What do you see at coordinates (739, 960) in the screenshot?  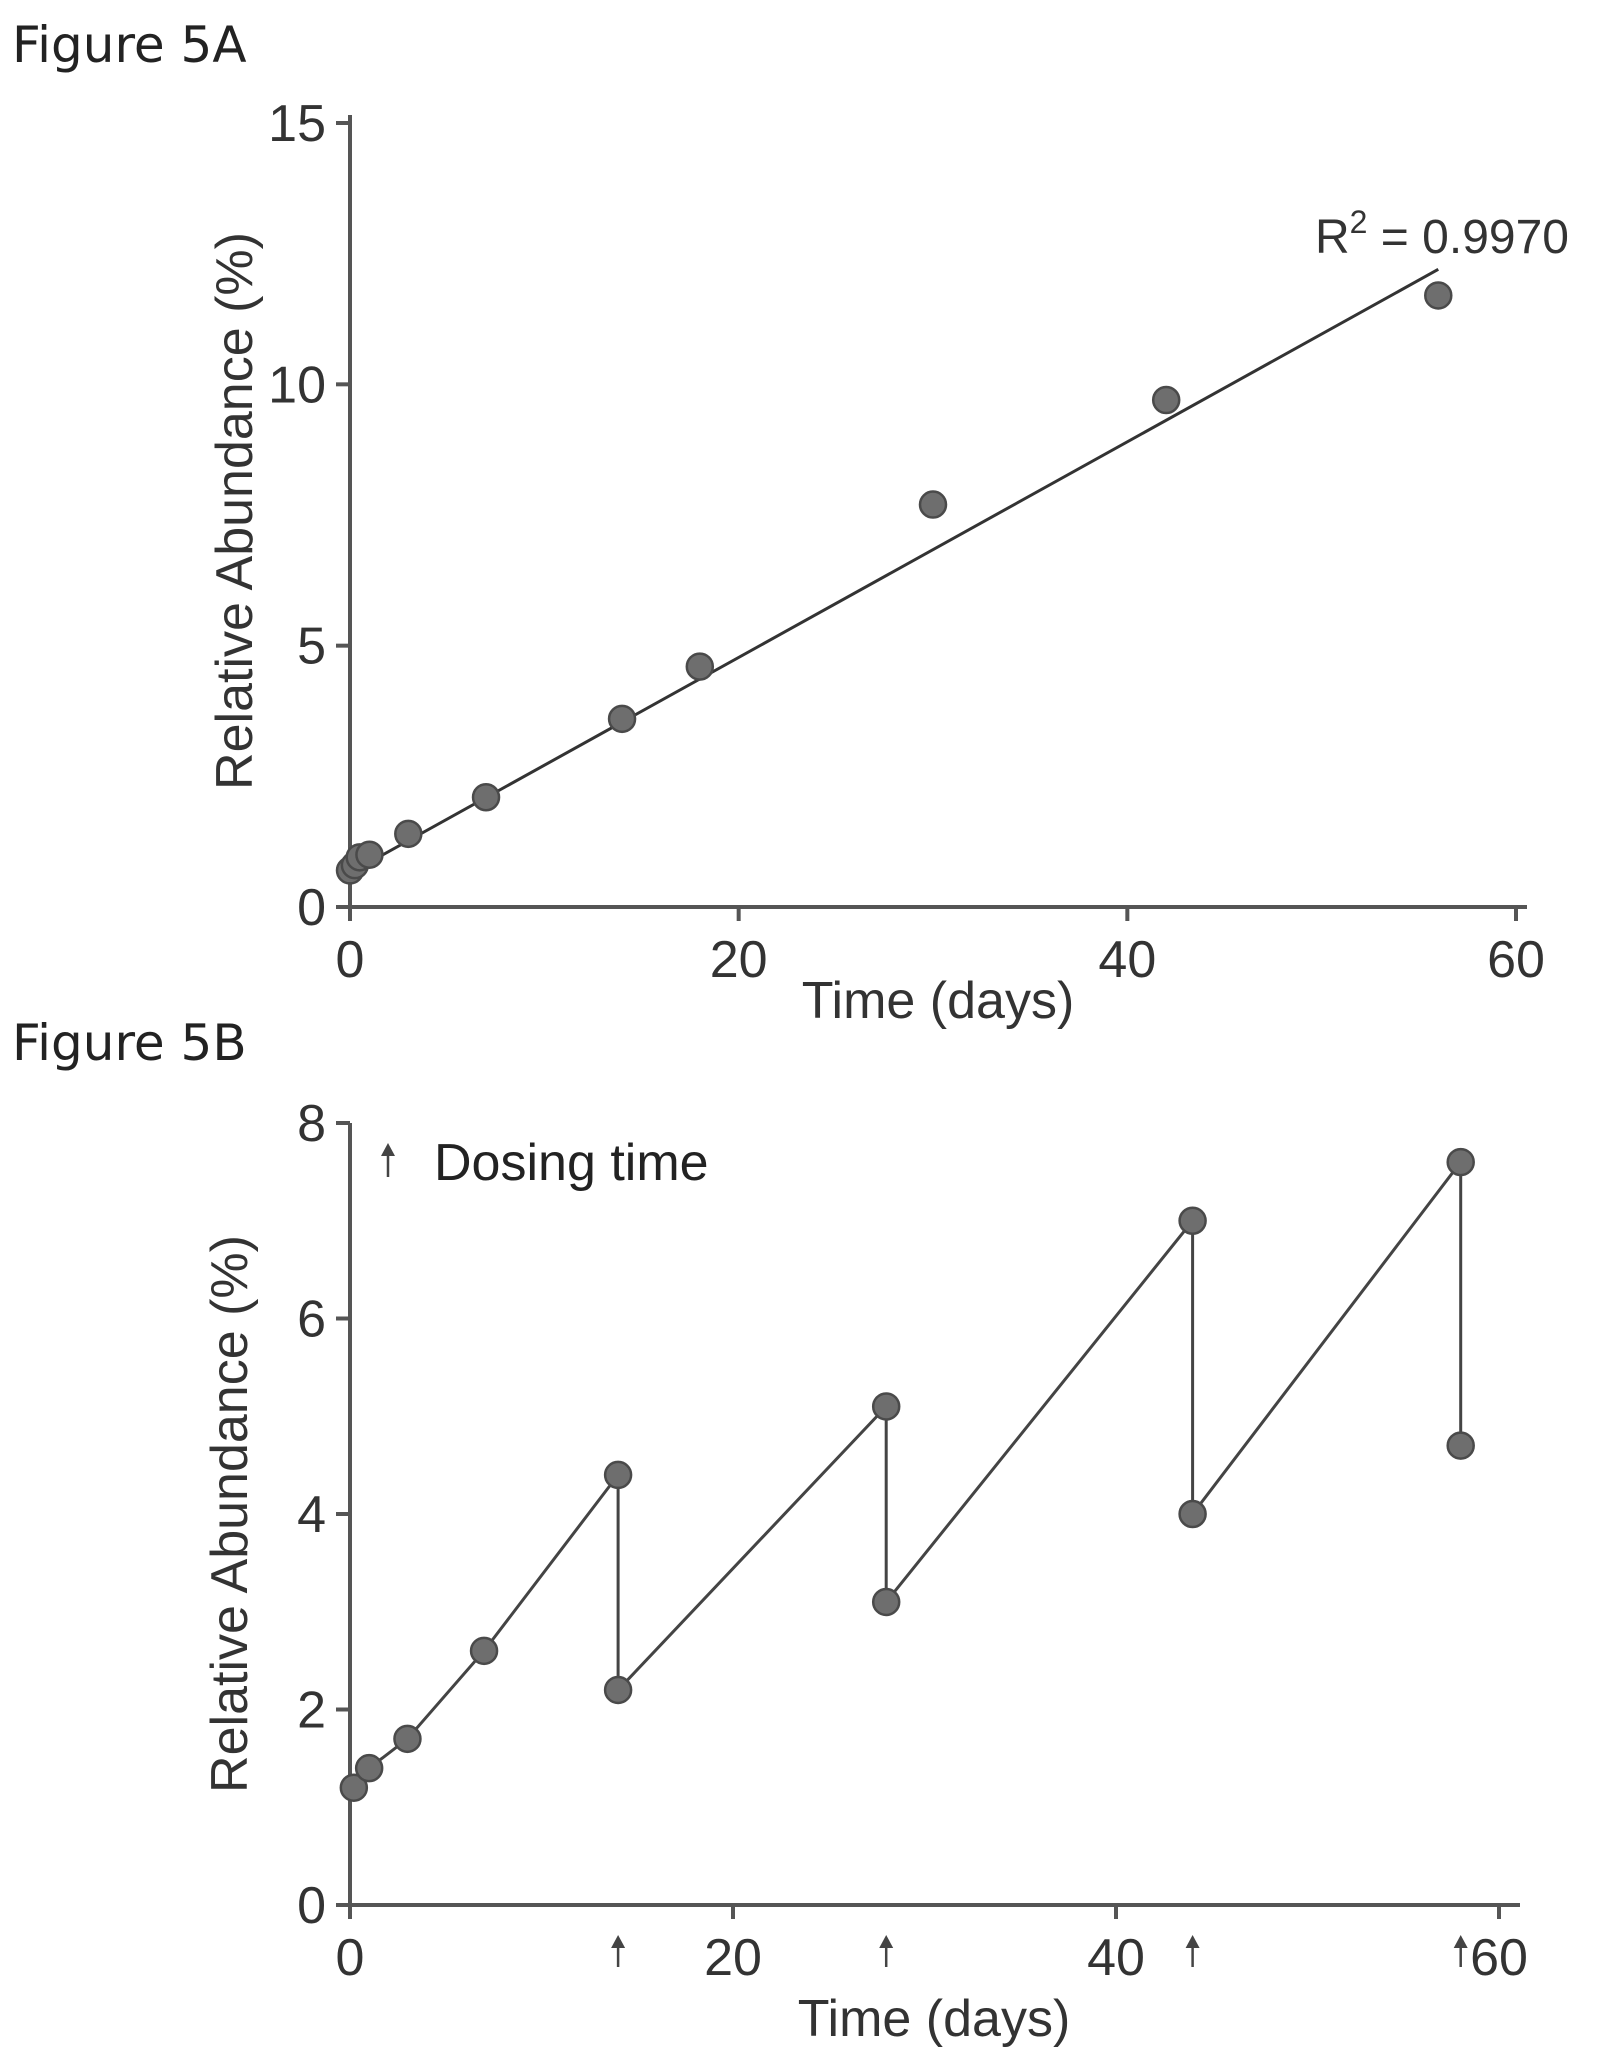 I see `figure-5a-x-tick-label: 20` at bounding box center [739, 960].